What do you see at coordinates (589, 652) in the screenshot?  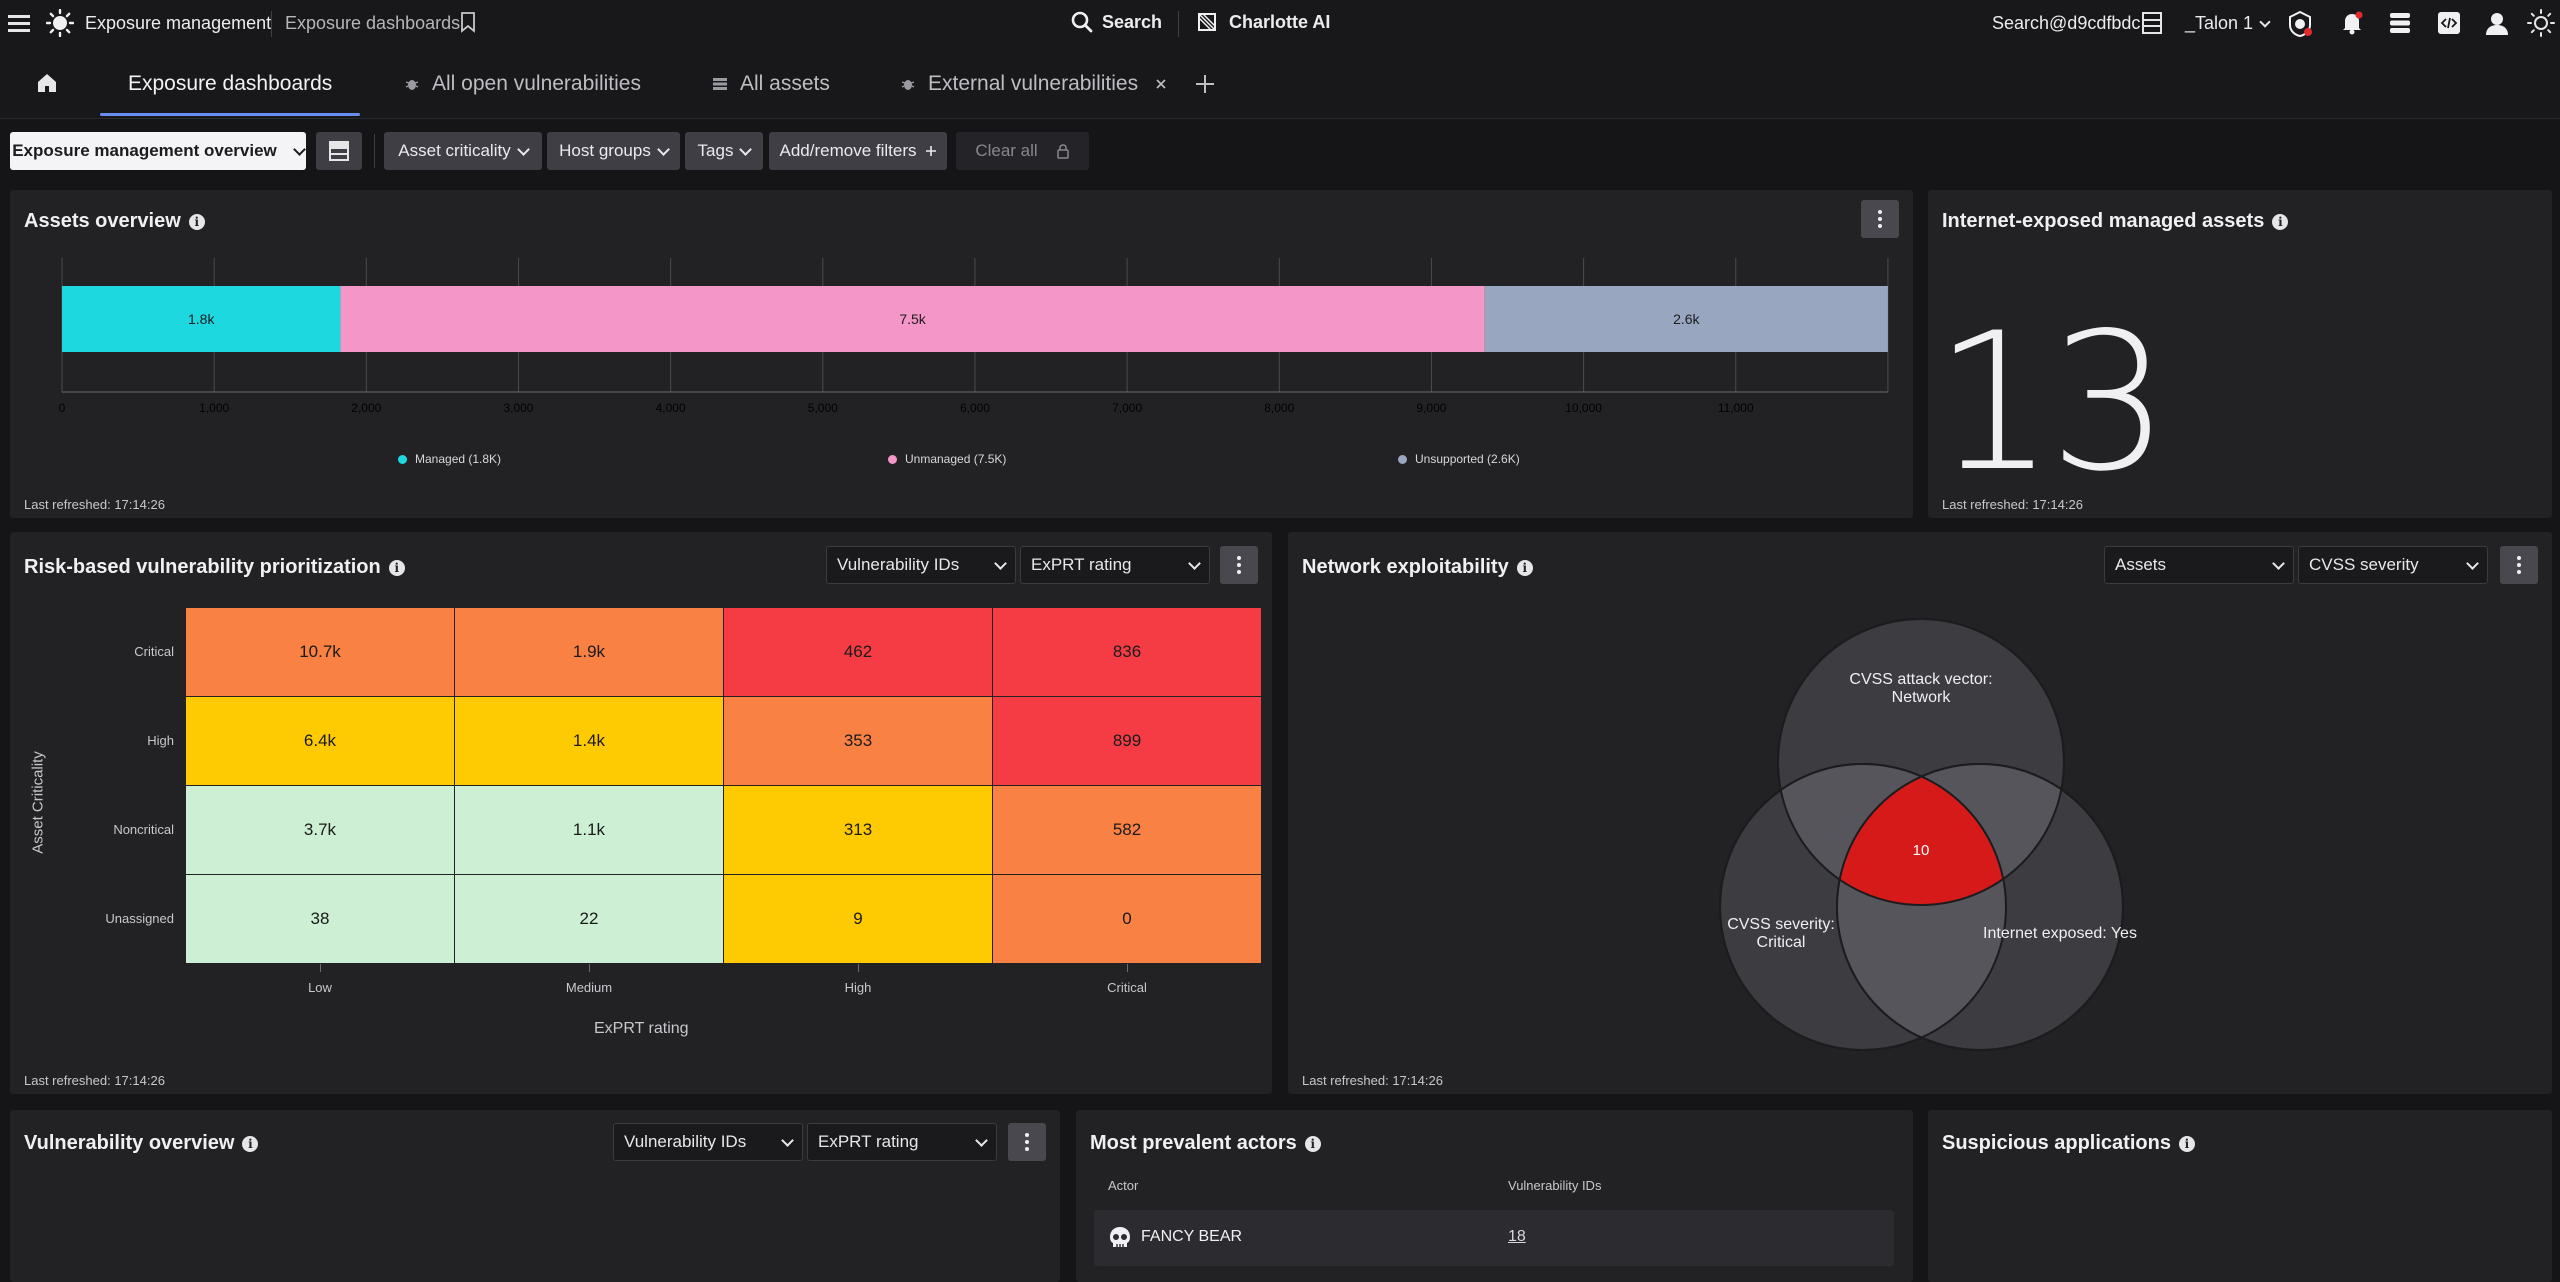 I see `heatmap-cell: 1.9k` at bounding box center [589, 652].